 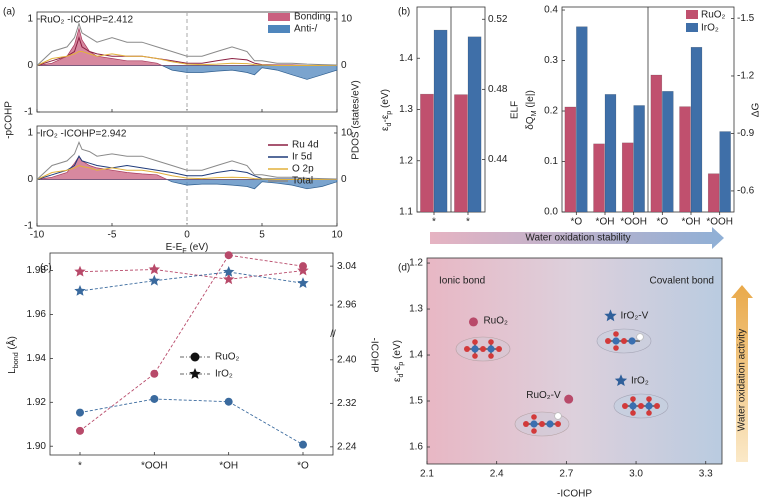 I want to click on y2-tick-label: -0.6, so click(x=746, y=191).